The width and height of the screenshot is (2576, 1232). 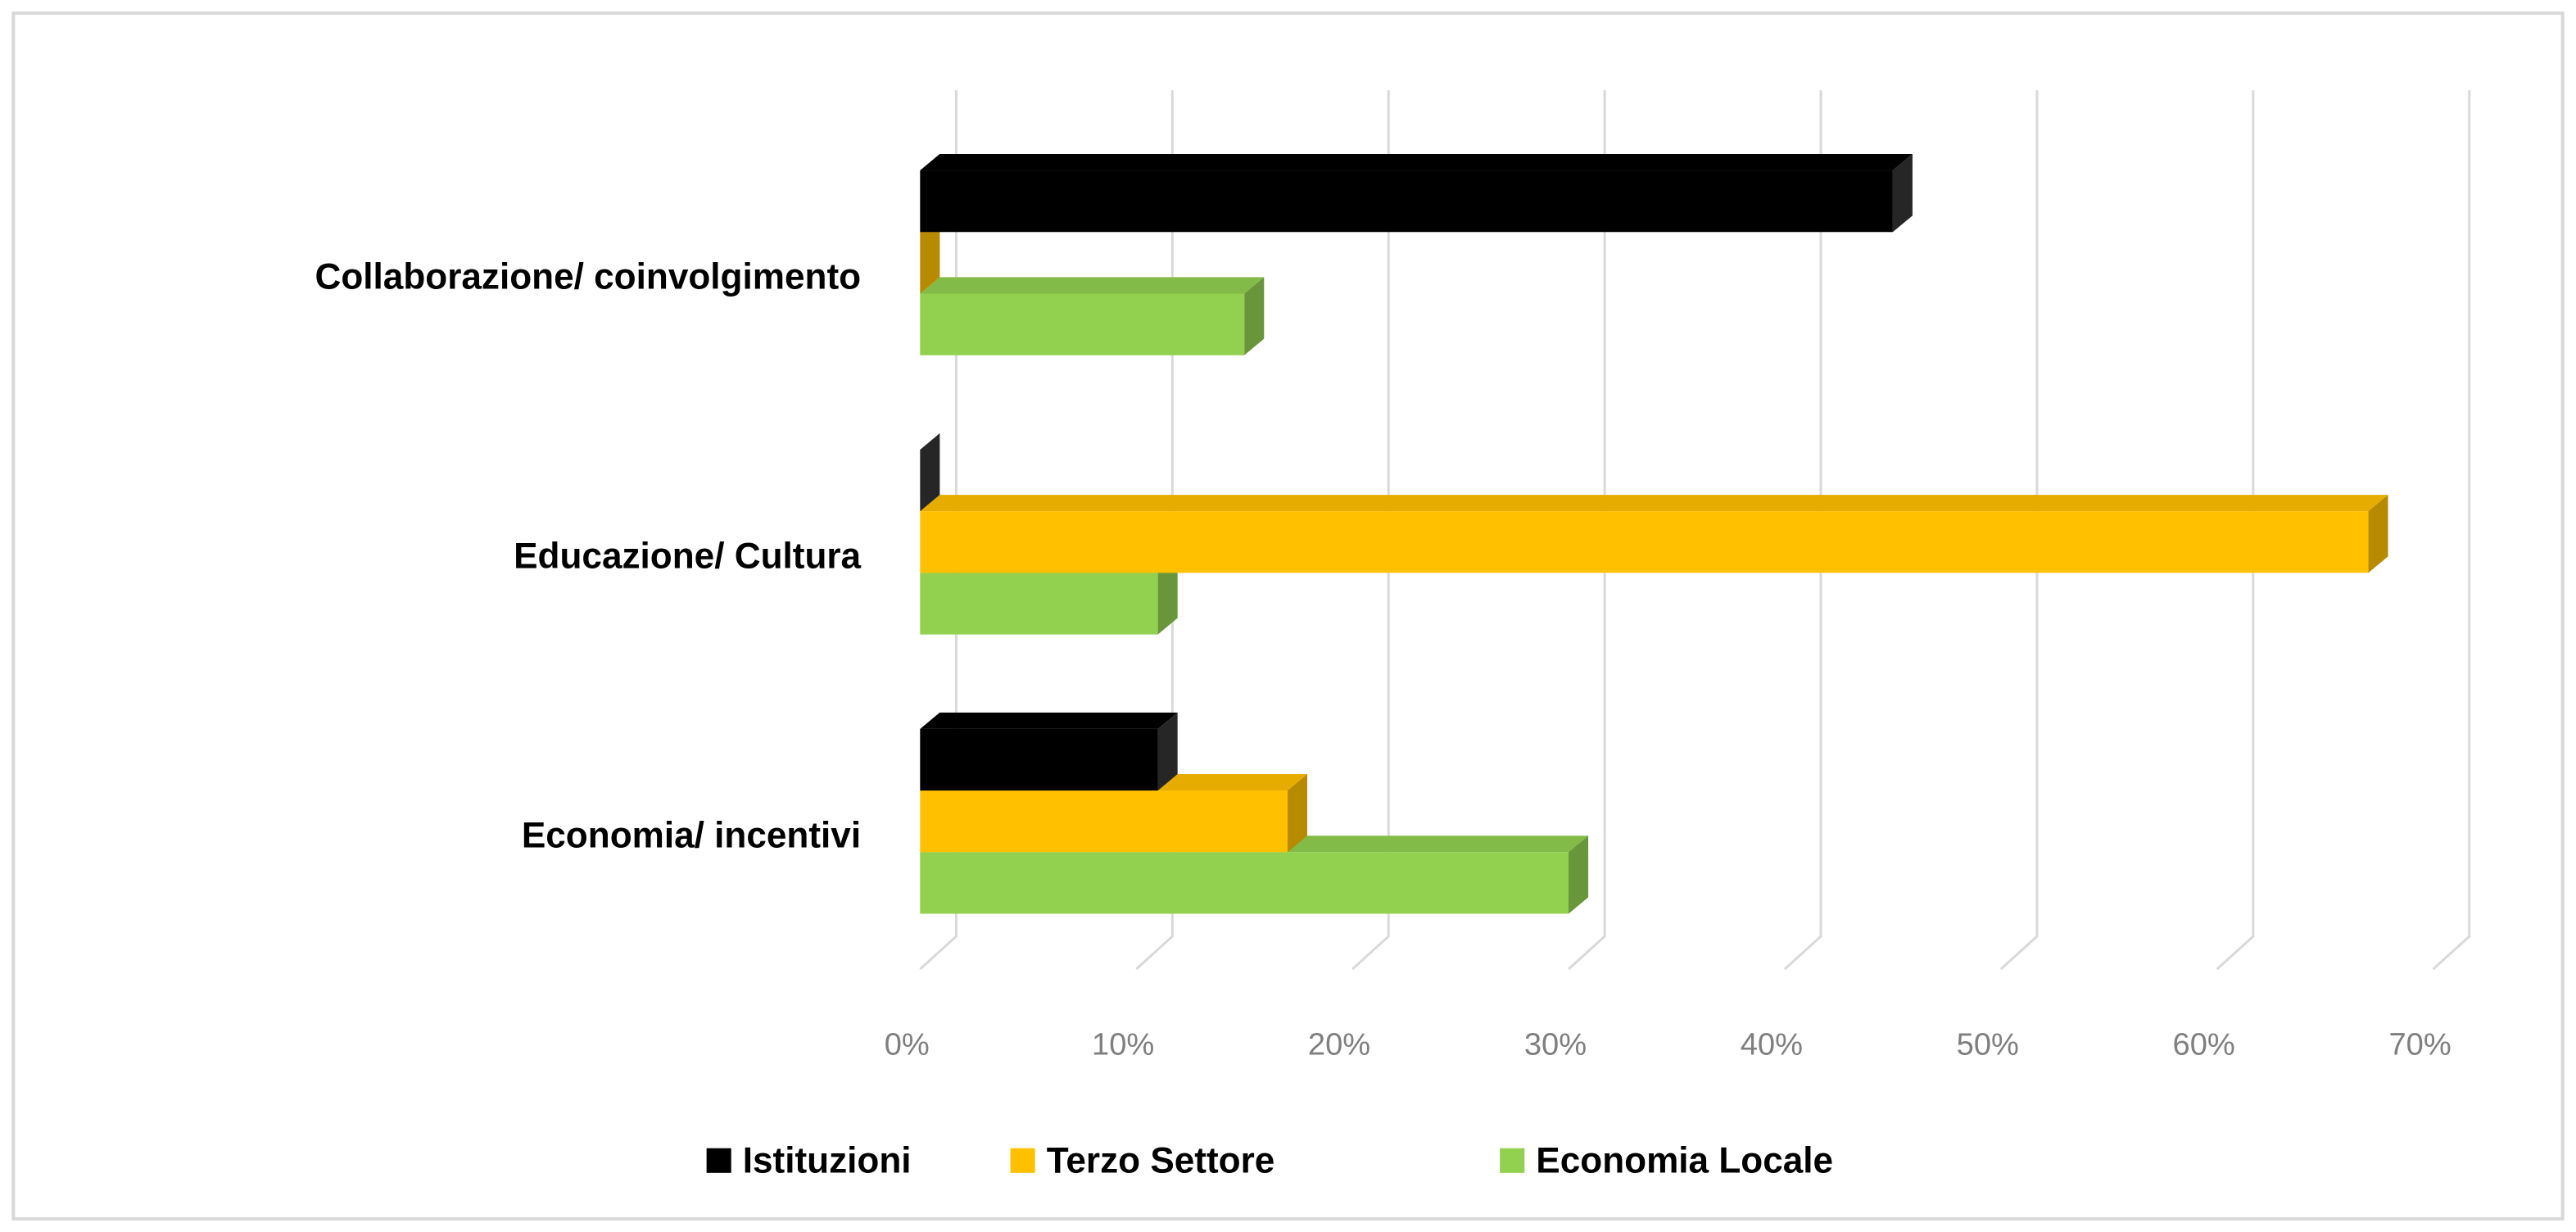 What do you see at coordinates (1772, 1044) in the screenshot?
I see `x-tick-label: 40%` at bounding box center [1772, 1044].